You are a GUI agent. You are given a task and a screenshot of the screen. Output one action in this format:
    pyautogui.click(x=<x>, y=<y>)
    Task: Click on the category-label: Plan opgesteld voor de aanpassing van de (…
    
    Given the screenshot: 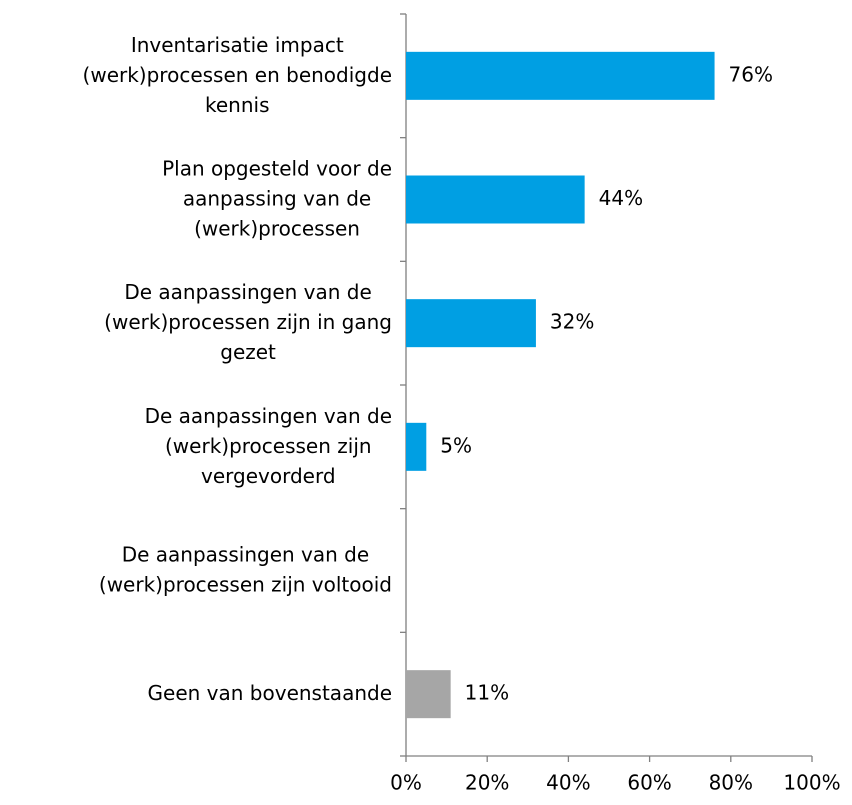 What is the action you would take?
    pyautogui.click(x=277, y=198)
    